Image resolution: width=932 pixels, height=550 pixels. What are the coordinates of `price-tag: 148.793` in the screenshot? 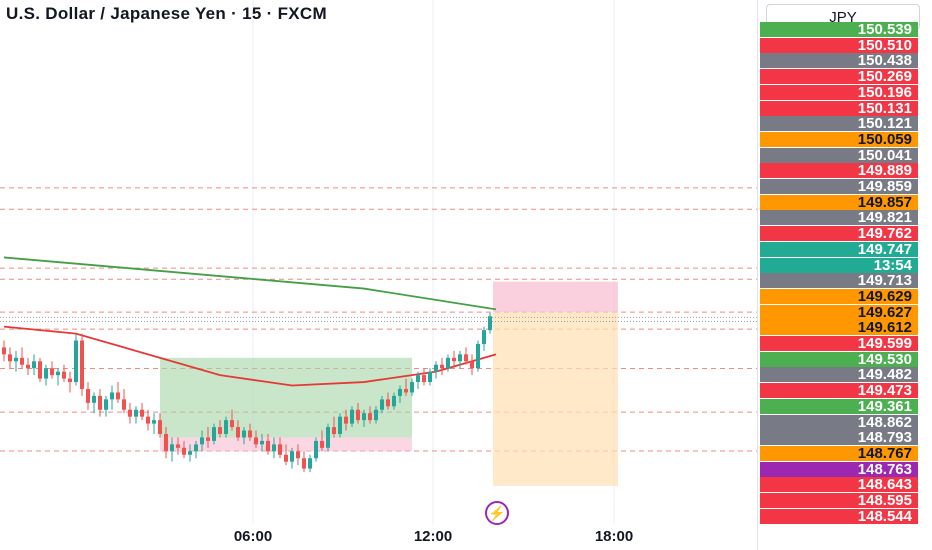 It's located at (839, 438).